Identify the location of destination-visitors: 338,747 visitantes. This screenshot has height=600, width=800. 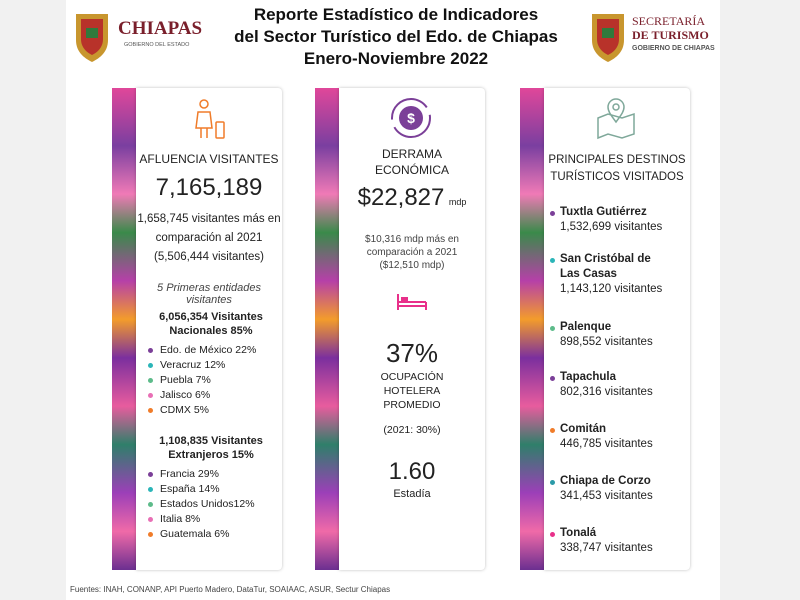
(606, 548).